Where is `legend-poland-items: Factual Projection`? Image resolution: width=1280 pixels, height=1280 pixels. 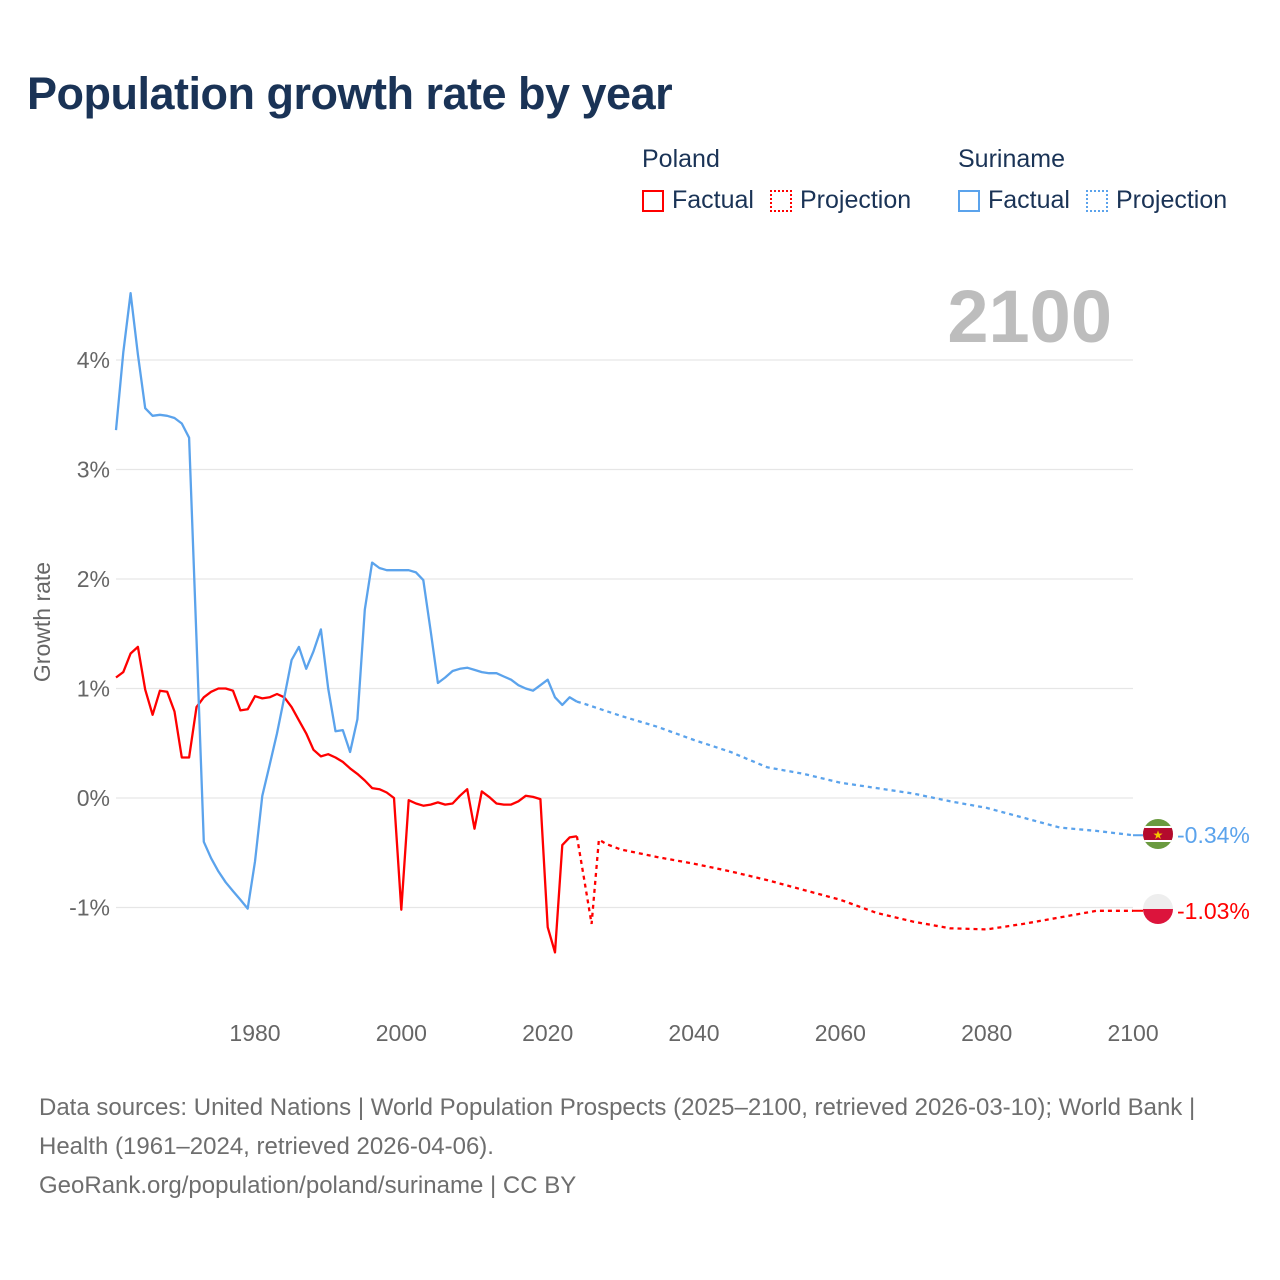
legend-poland-items: Factual Projection is located at coordinates (784, 200).